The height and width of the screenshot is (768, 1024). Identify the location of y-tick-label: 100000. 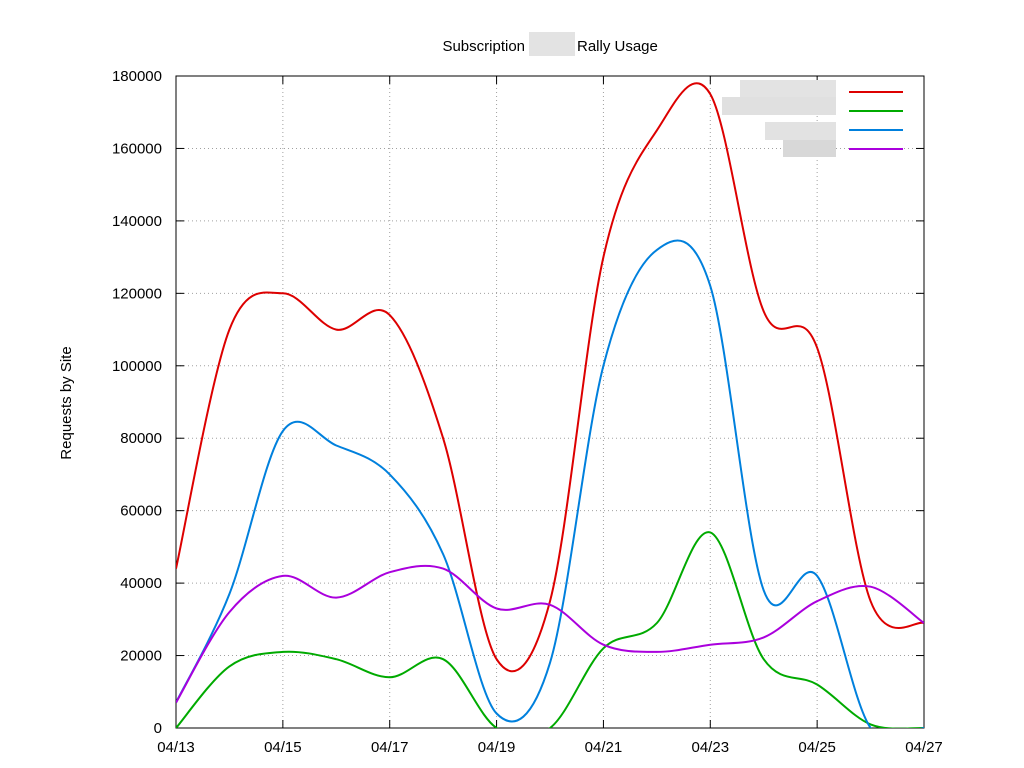
(137, 366).